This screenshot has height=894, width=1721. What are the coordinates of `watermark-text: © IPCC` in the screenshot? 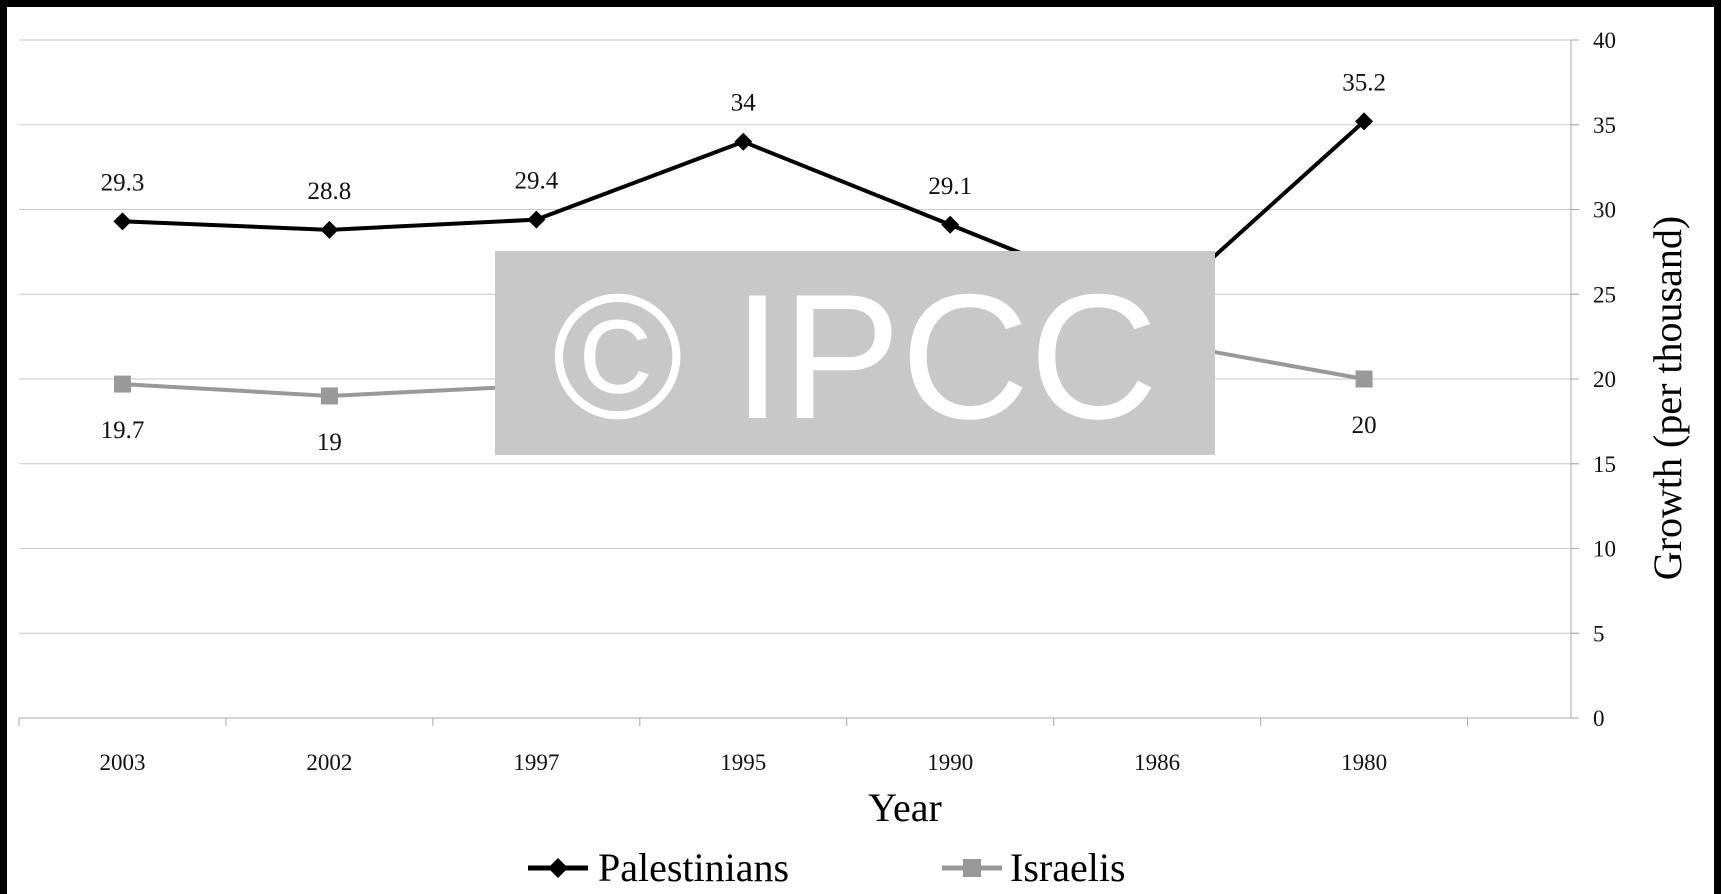 It's located at (855, 356).